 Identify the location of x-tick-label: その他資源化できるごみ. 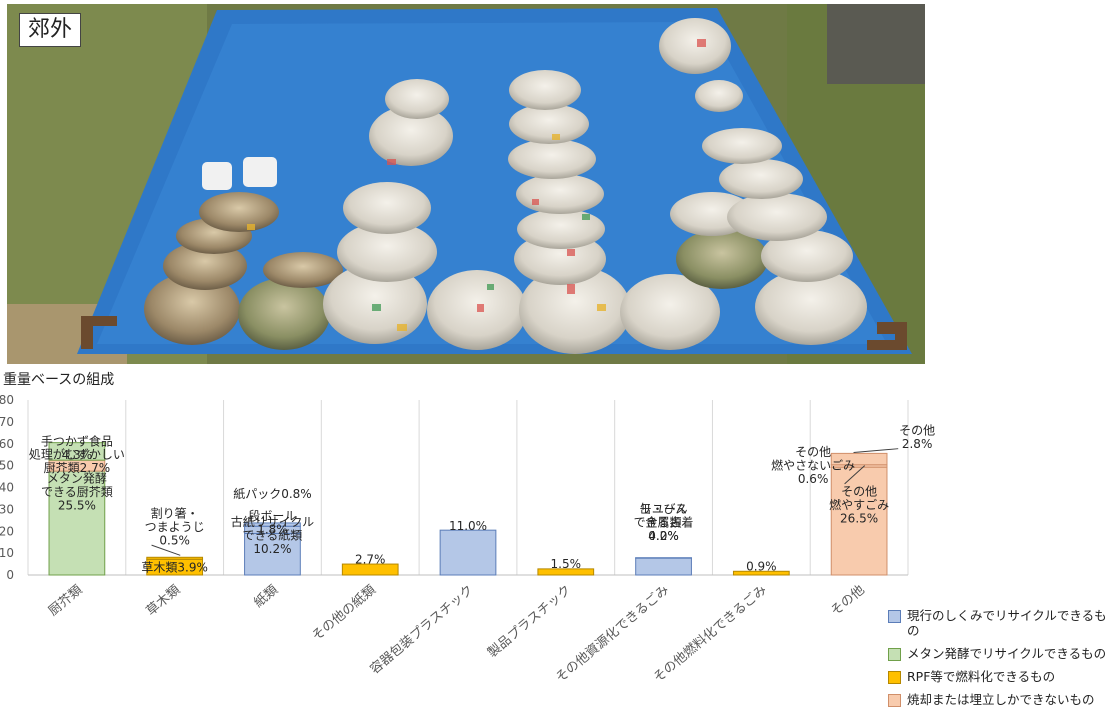
(612, 634).